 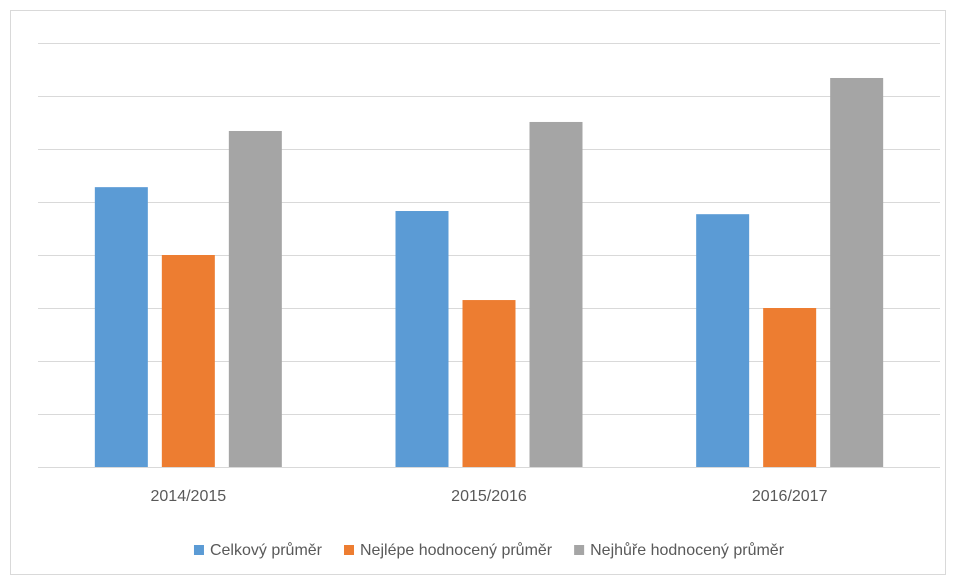 What do you see at coordinates (687, 550) in the screenshot?
I see `legend-label: Nejhůře hodnocený průměr` at bounding box center [687, 550].